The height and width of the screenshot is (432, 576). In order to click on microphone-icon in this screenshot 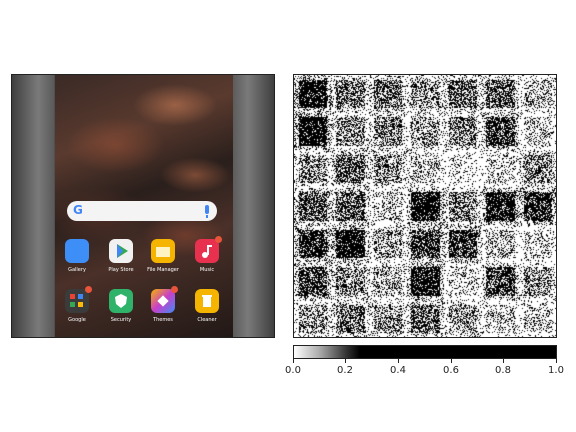, I will do `click(207, 211)`.